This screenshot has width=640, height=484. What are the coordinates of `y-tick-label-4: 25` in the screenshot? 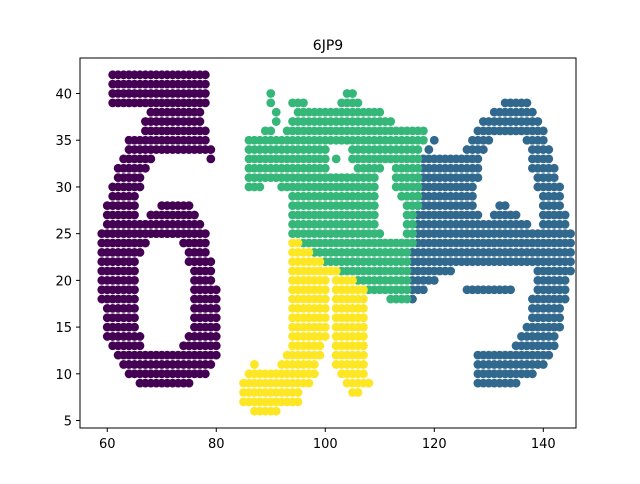 It's located at (63, 235).